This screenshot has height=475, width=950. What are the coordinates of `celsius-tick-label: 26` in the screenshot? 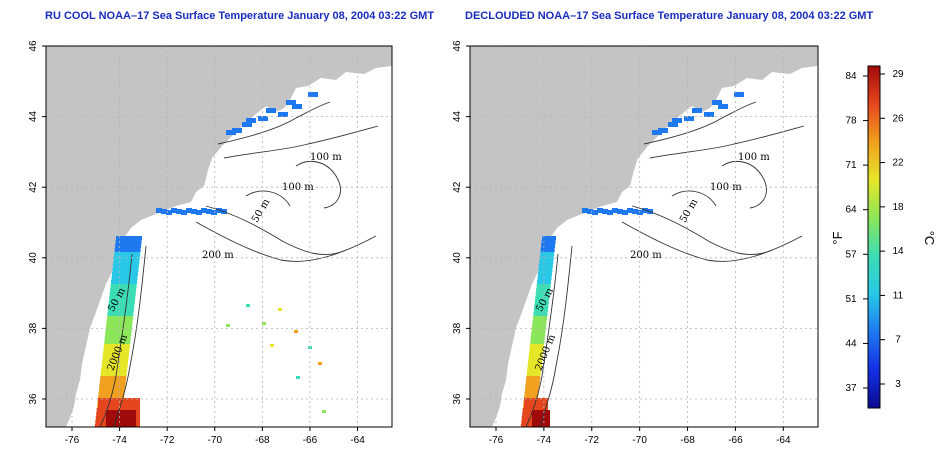 It's located at (898, 118).